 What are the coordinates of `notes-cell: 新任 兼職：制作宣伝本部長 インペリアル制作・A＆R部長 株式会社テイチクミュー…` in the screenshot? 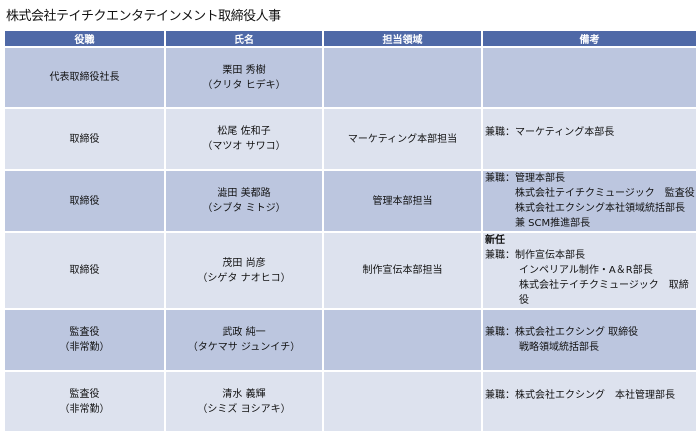 It's located at (590, 271).